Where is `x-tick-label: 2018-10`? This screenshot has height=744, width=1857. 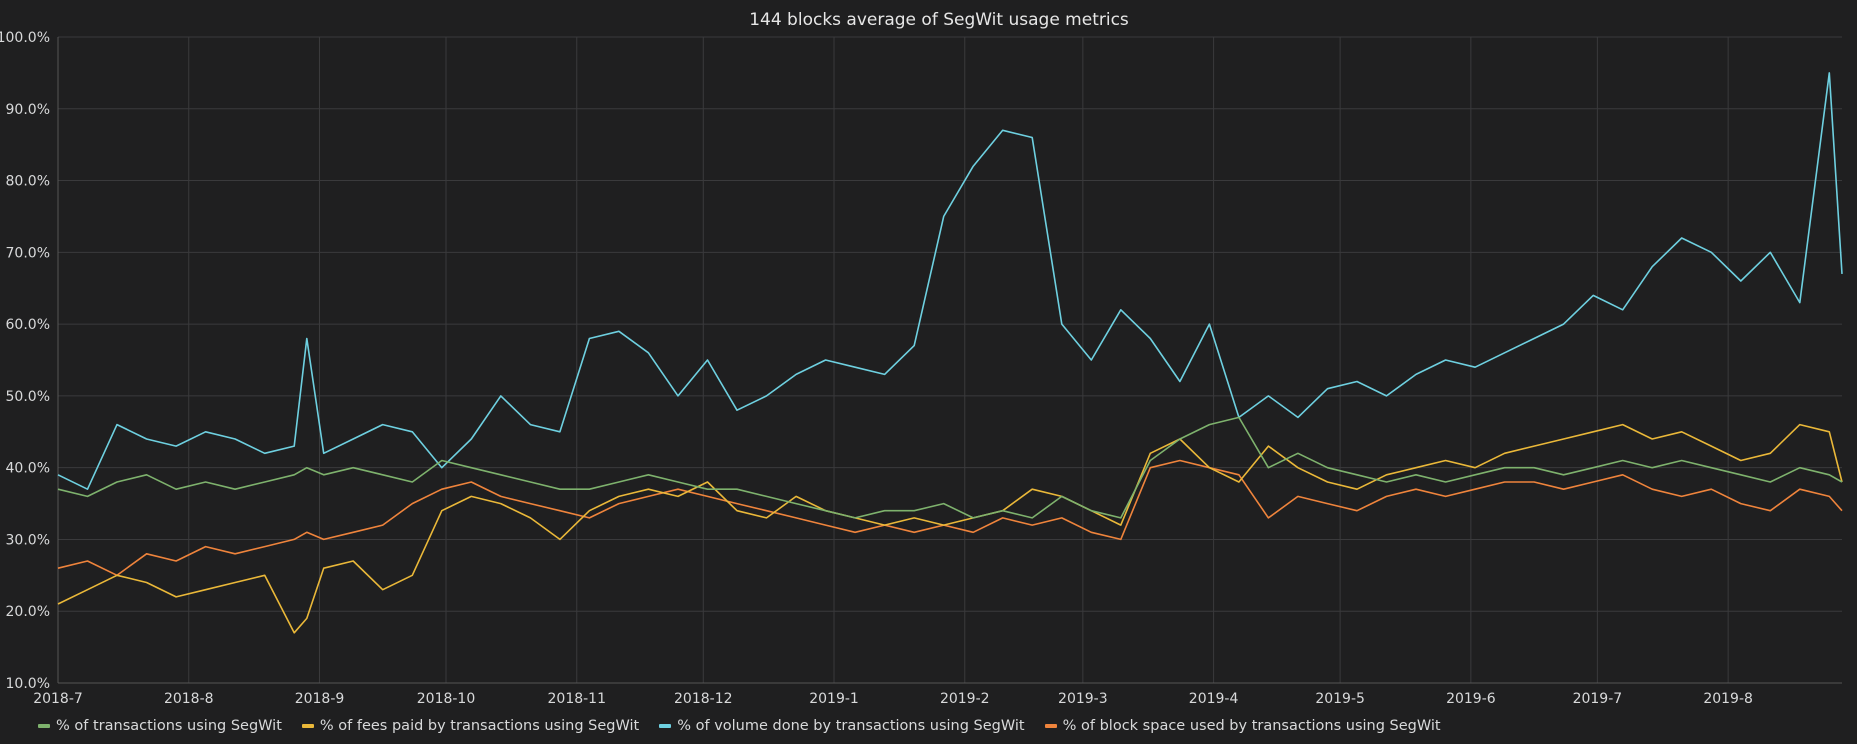 x-tick-label: 2018-10 is located at coordinates (446, 699).